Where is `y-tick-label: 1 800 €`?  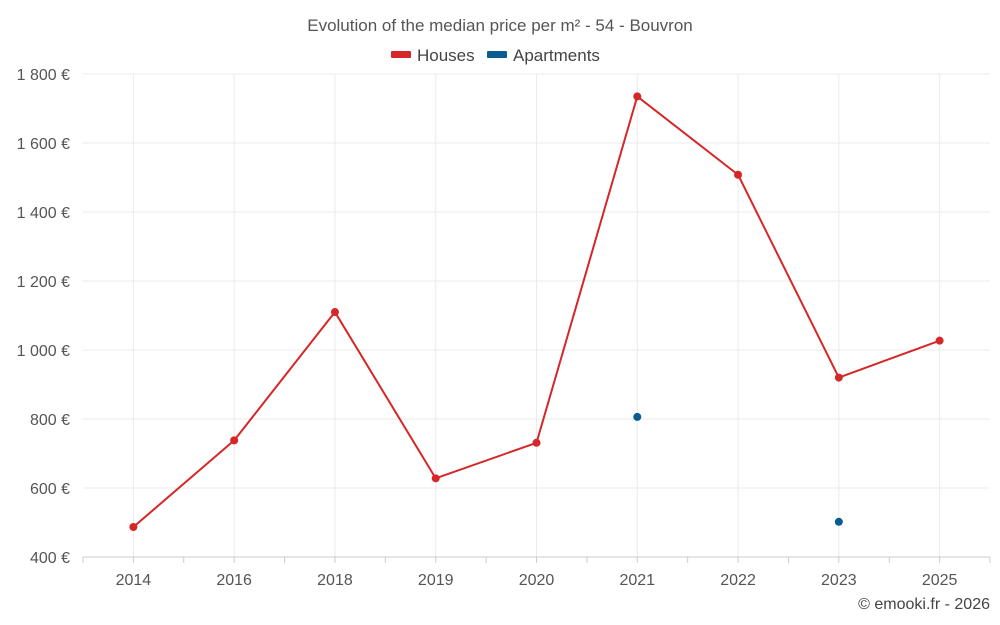
y-tick-label: 1 800 € is located at coordinates (43, 75).